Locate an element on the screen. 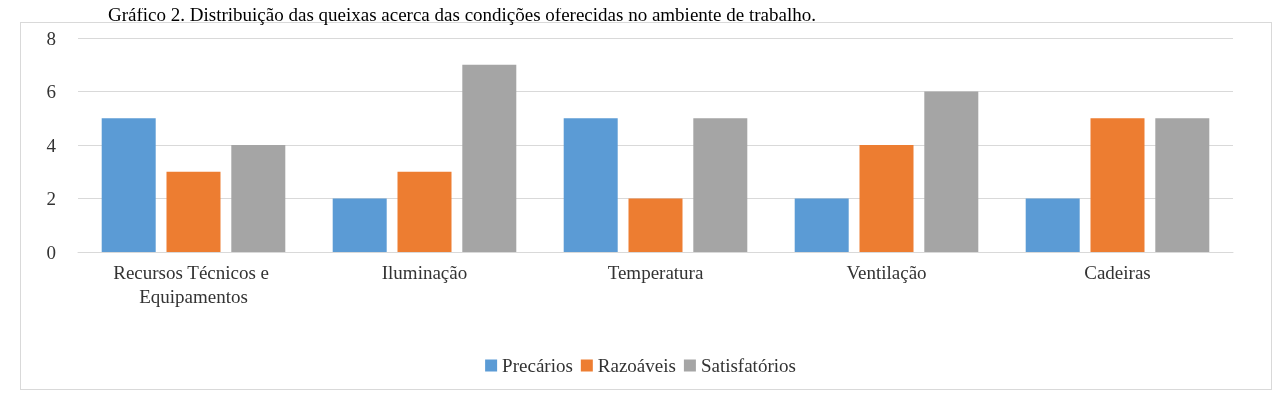 The height and width of the screenshot is (400, 1281). x-tick-label: Cadeiras is located at coordinates (1117, 272).